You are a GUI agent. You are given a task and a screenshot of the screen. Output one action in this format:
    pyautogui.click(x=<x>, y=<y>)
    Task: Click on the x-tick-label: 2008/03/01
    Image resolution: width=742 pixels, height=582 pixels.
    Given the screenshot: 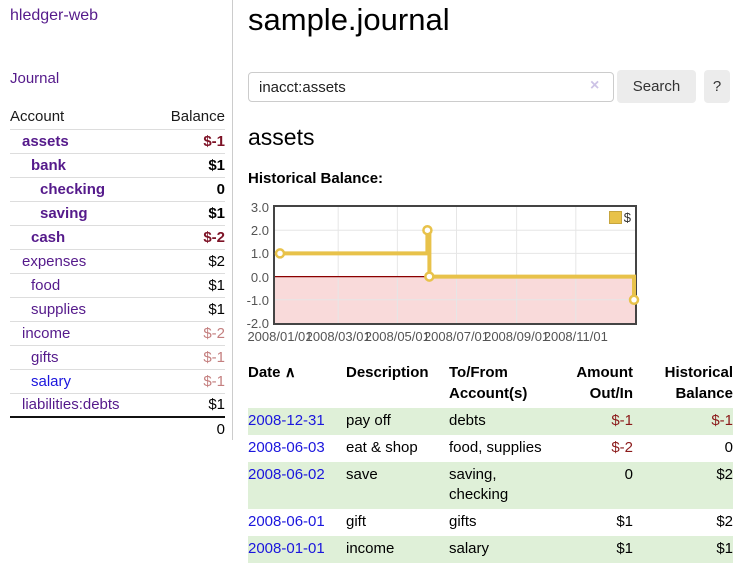 What is the action you would take?
    pyautogui.click(x=338, y=336)
    